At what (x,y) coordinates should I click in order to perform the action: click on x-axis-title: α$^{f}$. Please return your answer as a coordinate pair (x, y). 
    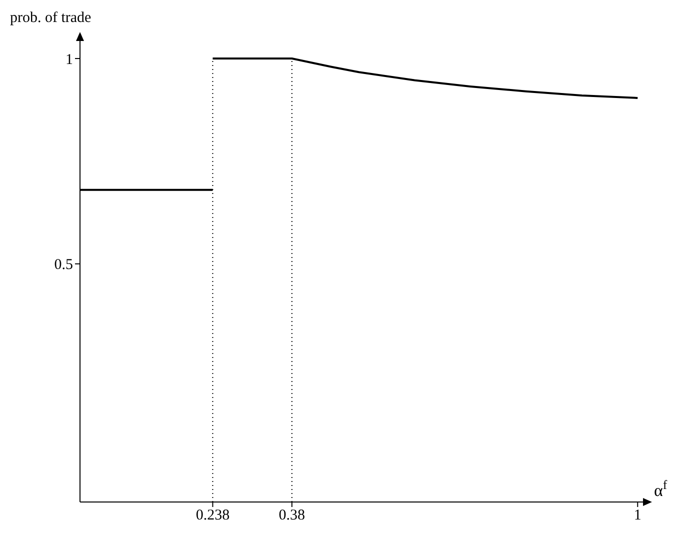
    Looking at the image, I should click on (661, 489).